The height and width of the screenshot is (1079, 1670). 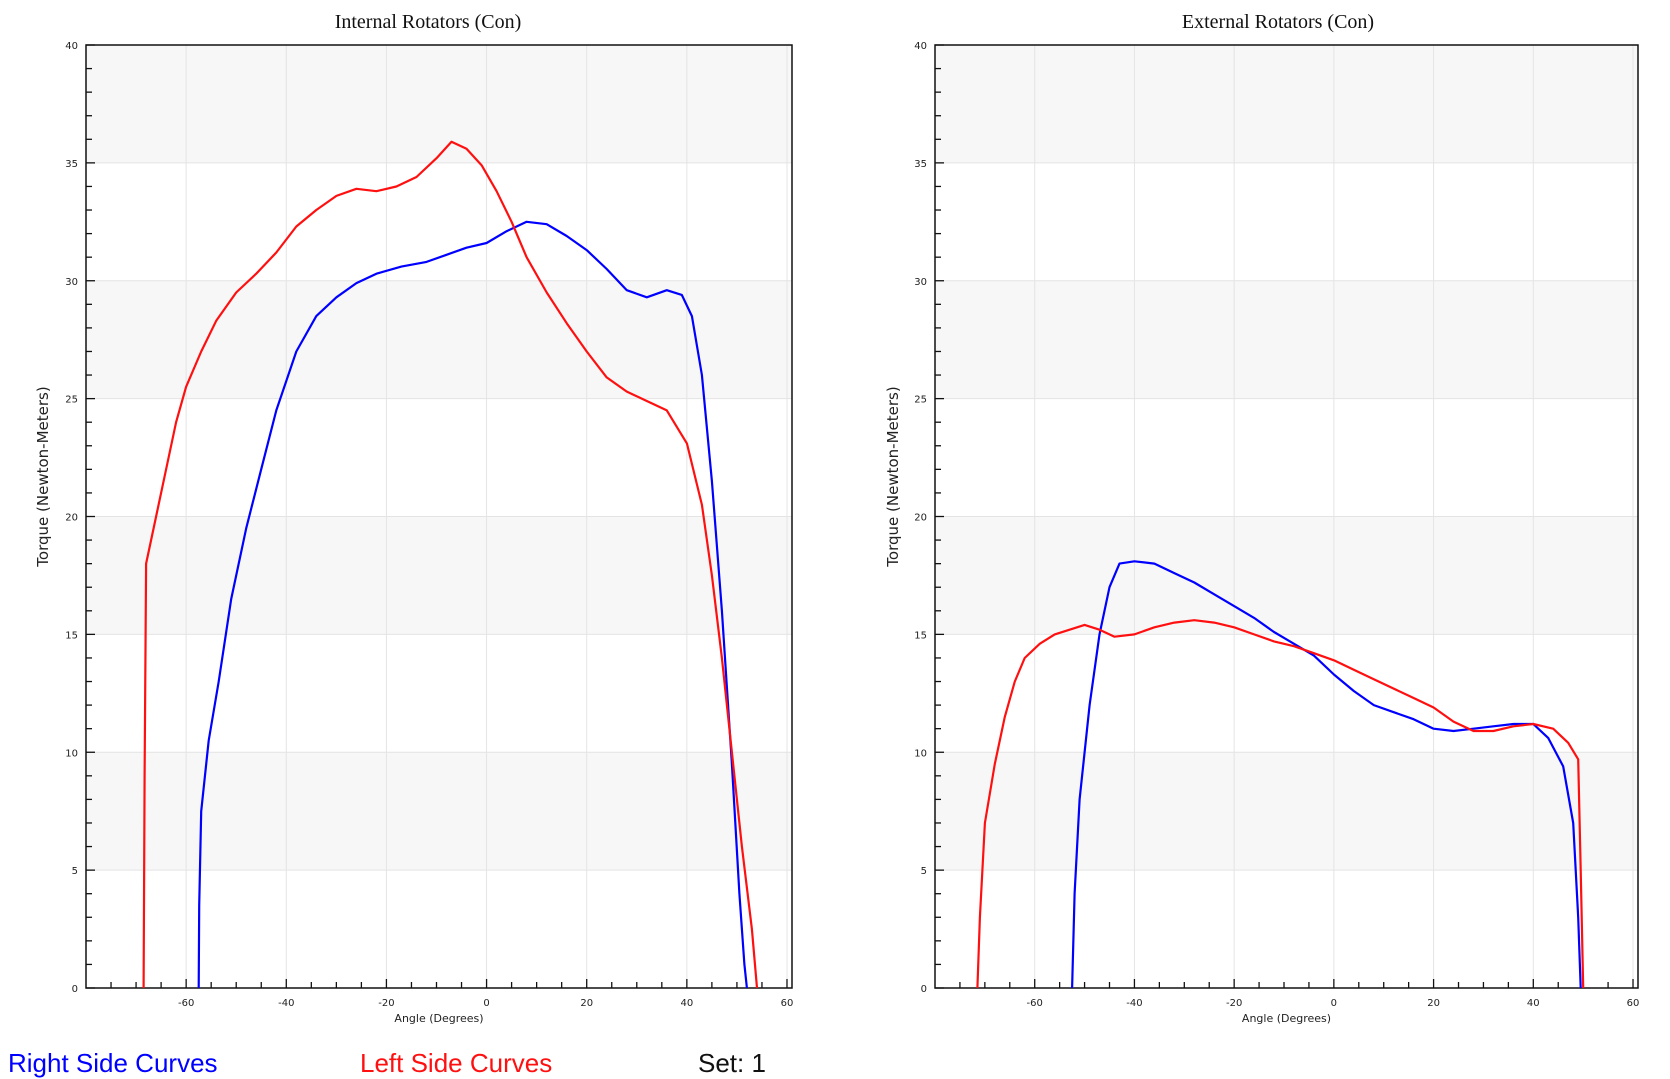 What do you see at coordinates (456, 1063) in the screenshot?
I see `legend-left-side: Left Side Curves` at bounding box center [456, 1063].